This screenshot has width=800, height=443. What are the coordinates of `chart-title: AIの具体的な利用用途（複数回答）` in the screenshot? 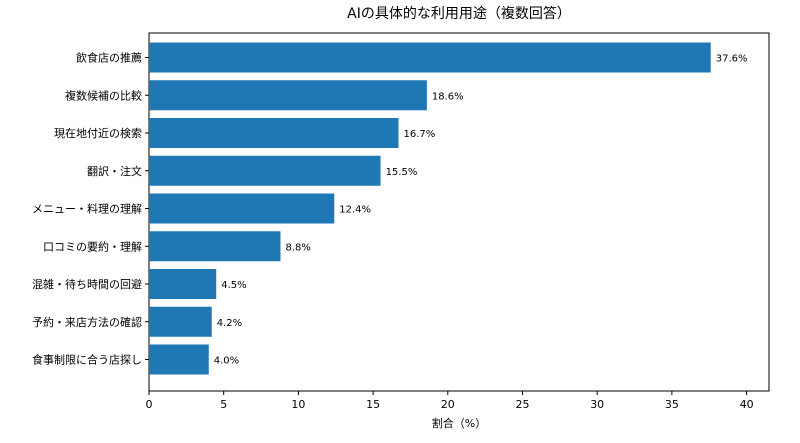 It's located at (459, 13).